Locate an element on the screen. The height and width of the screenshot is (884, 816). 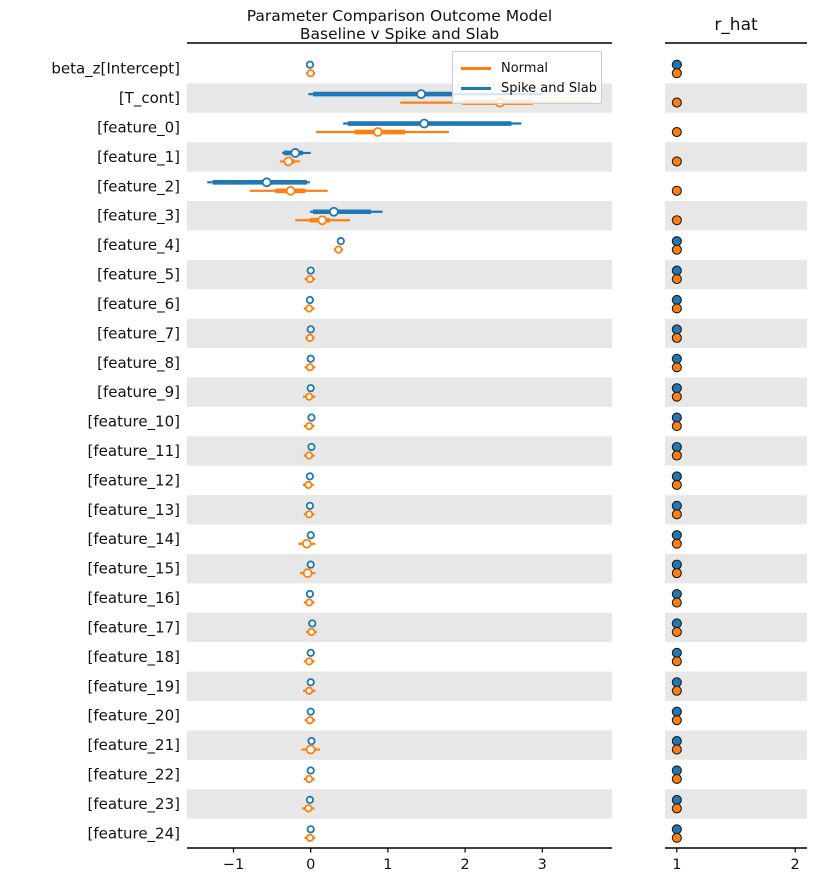
legend-item-normal: Normal is located at coordinates (527, 68).